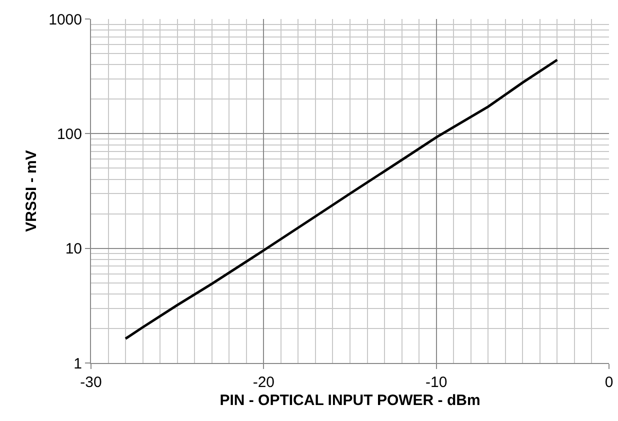 This screenshot has width=618, height=421. Describe the element at coordinates (69, 134) in the screenshot. I see `y-tick-label: 100` at that location.